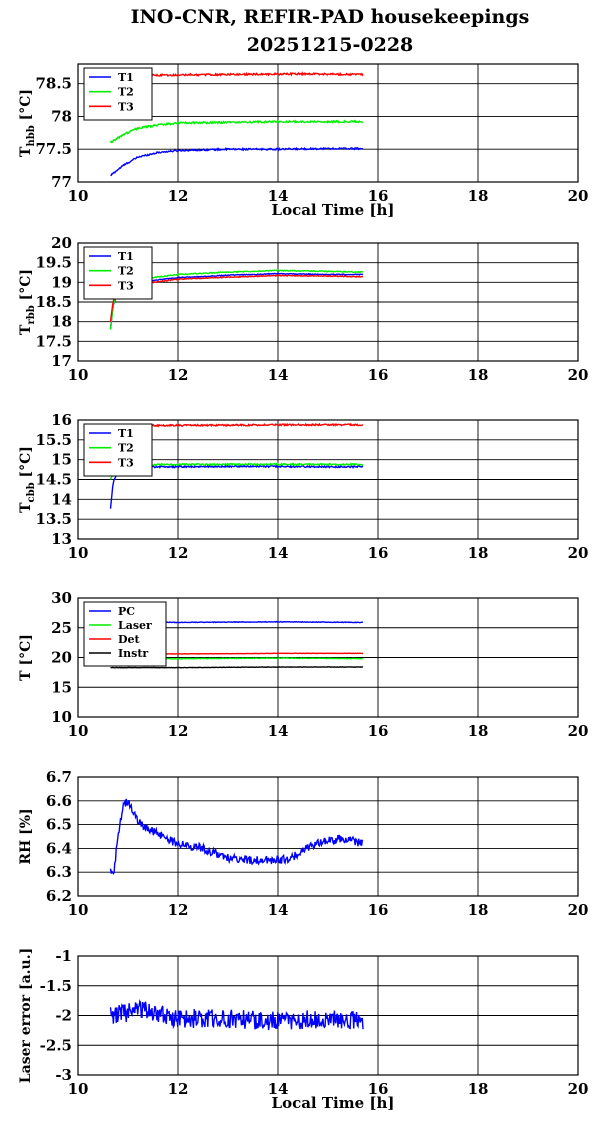 Image resolution: width=595 pixels, height=1134 pixels. I want to click on legend-label: Det, so click(129, 639).